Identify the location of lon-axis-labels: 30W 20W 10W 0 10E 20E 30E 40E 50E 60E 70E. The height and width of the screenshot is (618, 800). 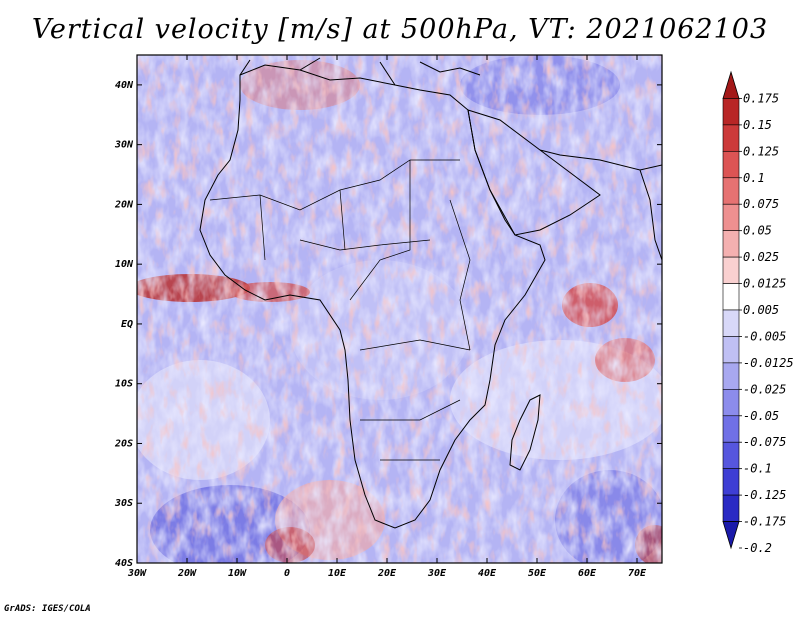
(387, 573).